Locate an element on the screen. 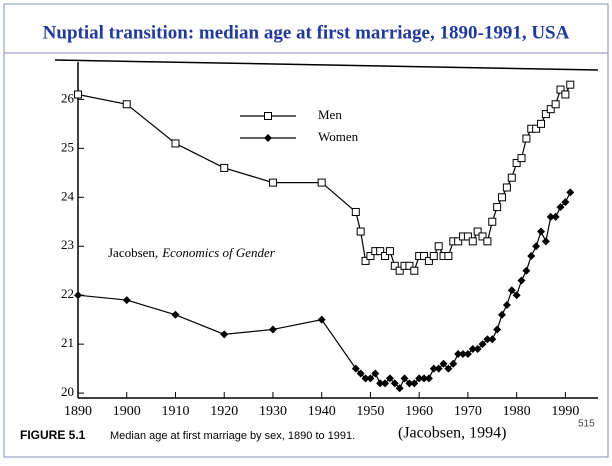 Image resolution: width=612 pixels, height=466 pixels. y-tick-label: 21 is located at coordinates (67, 342).